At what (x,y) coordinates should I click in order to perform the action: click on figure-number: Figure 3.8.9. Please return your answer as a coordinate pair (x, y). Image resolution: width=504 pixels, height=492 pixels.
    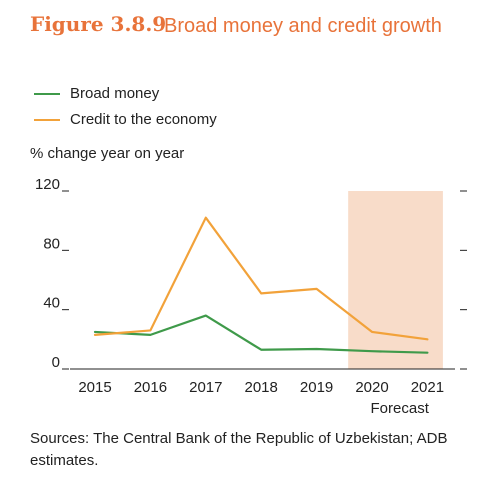
    Looking at the image, I should click on (98, 24).